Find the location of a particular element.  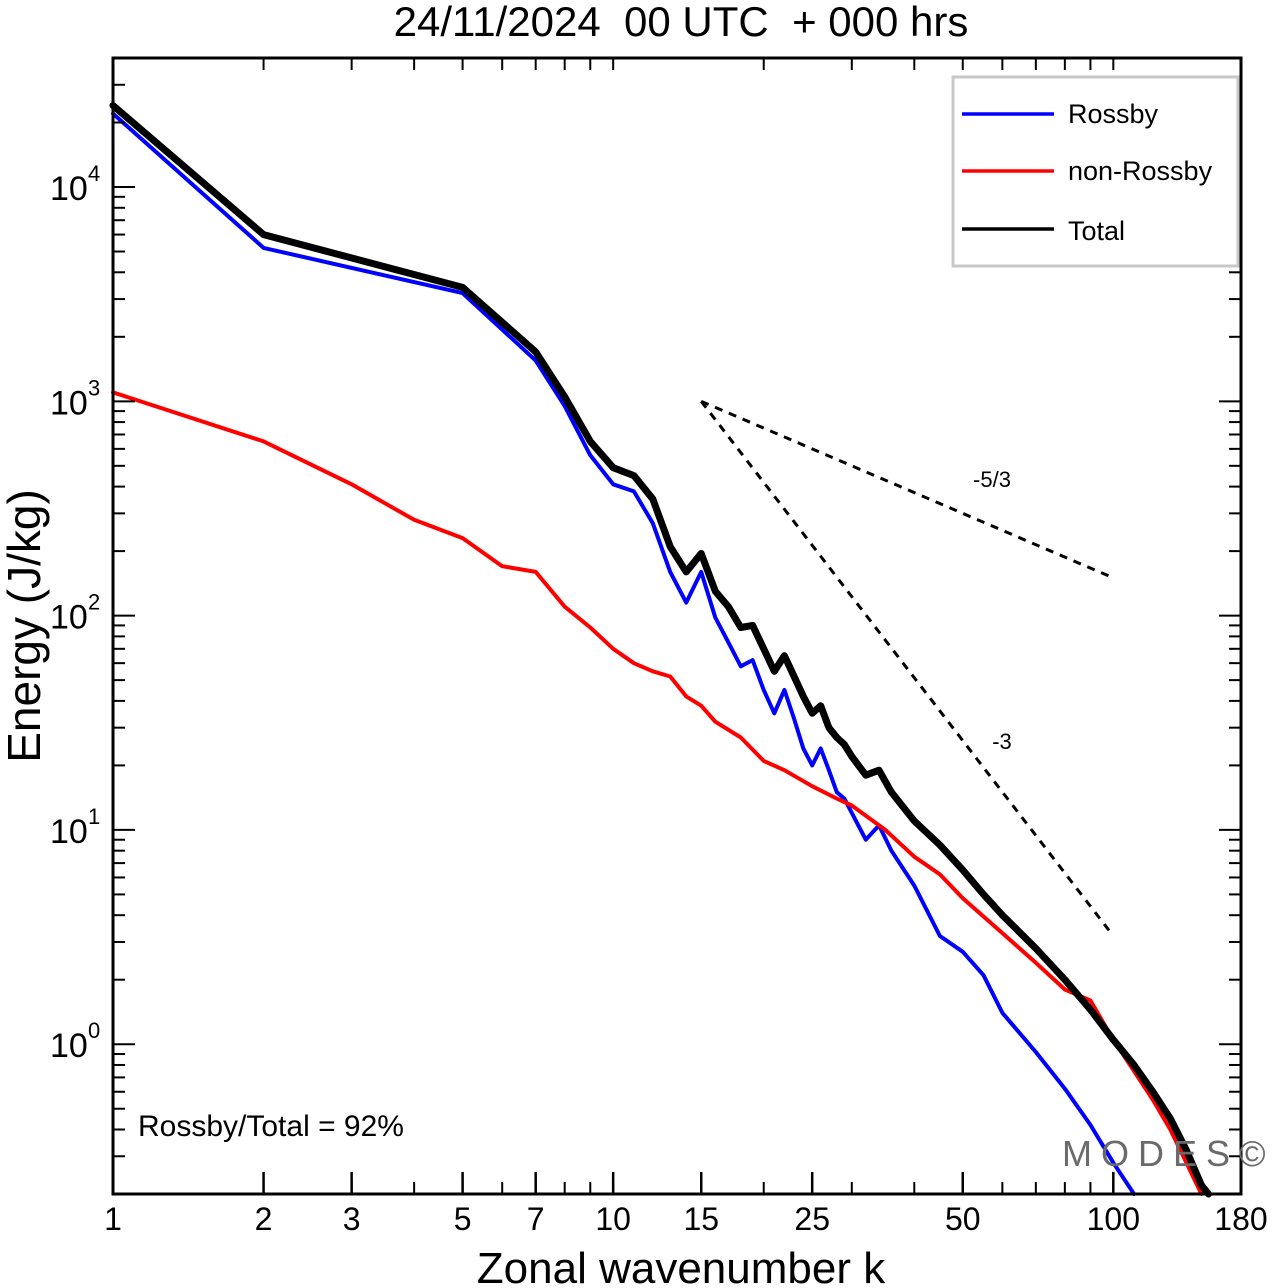

legend-label-non-rossby: non-Rossby is located at coordinates (1140, 171).